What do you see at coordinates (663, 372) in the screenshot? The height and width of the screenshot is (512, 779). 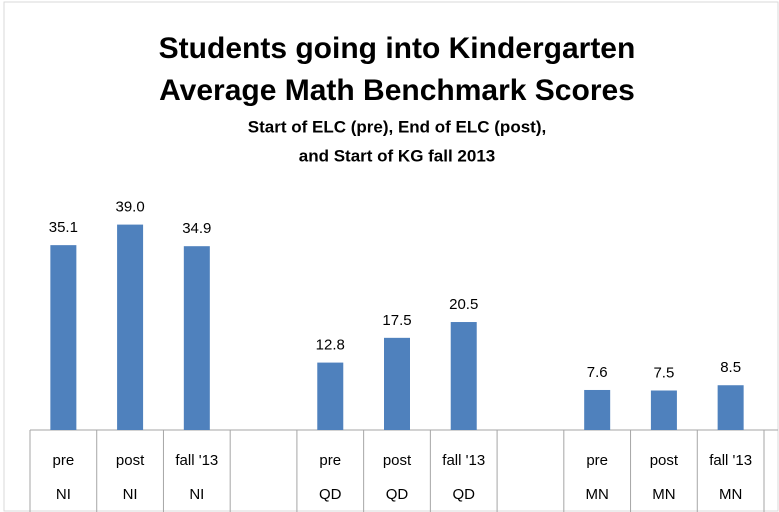 I see `data-label: 7.5` at bounding box center [663, 372].